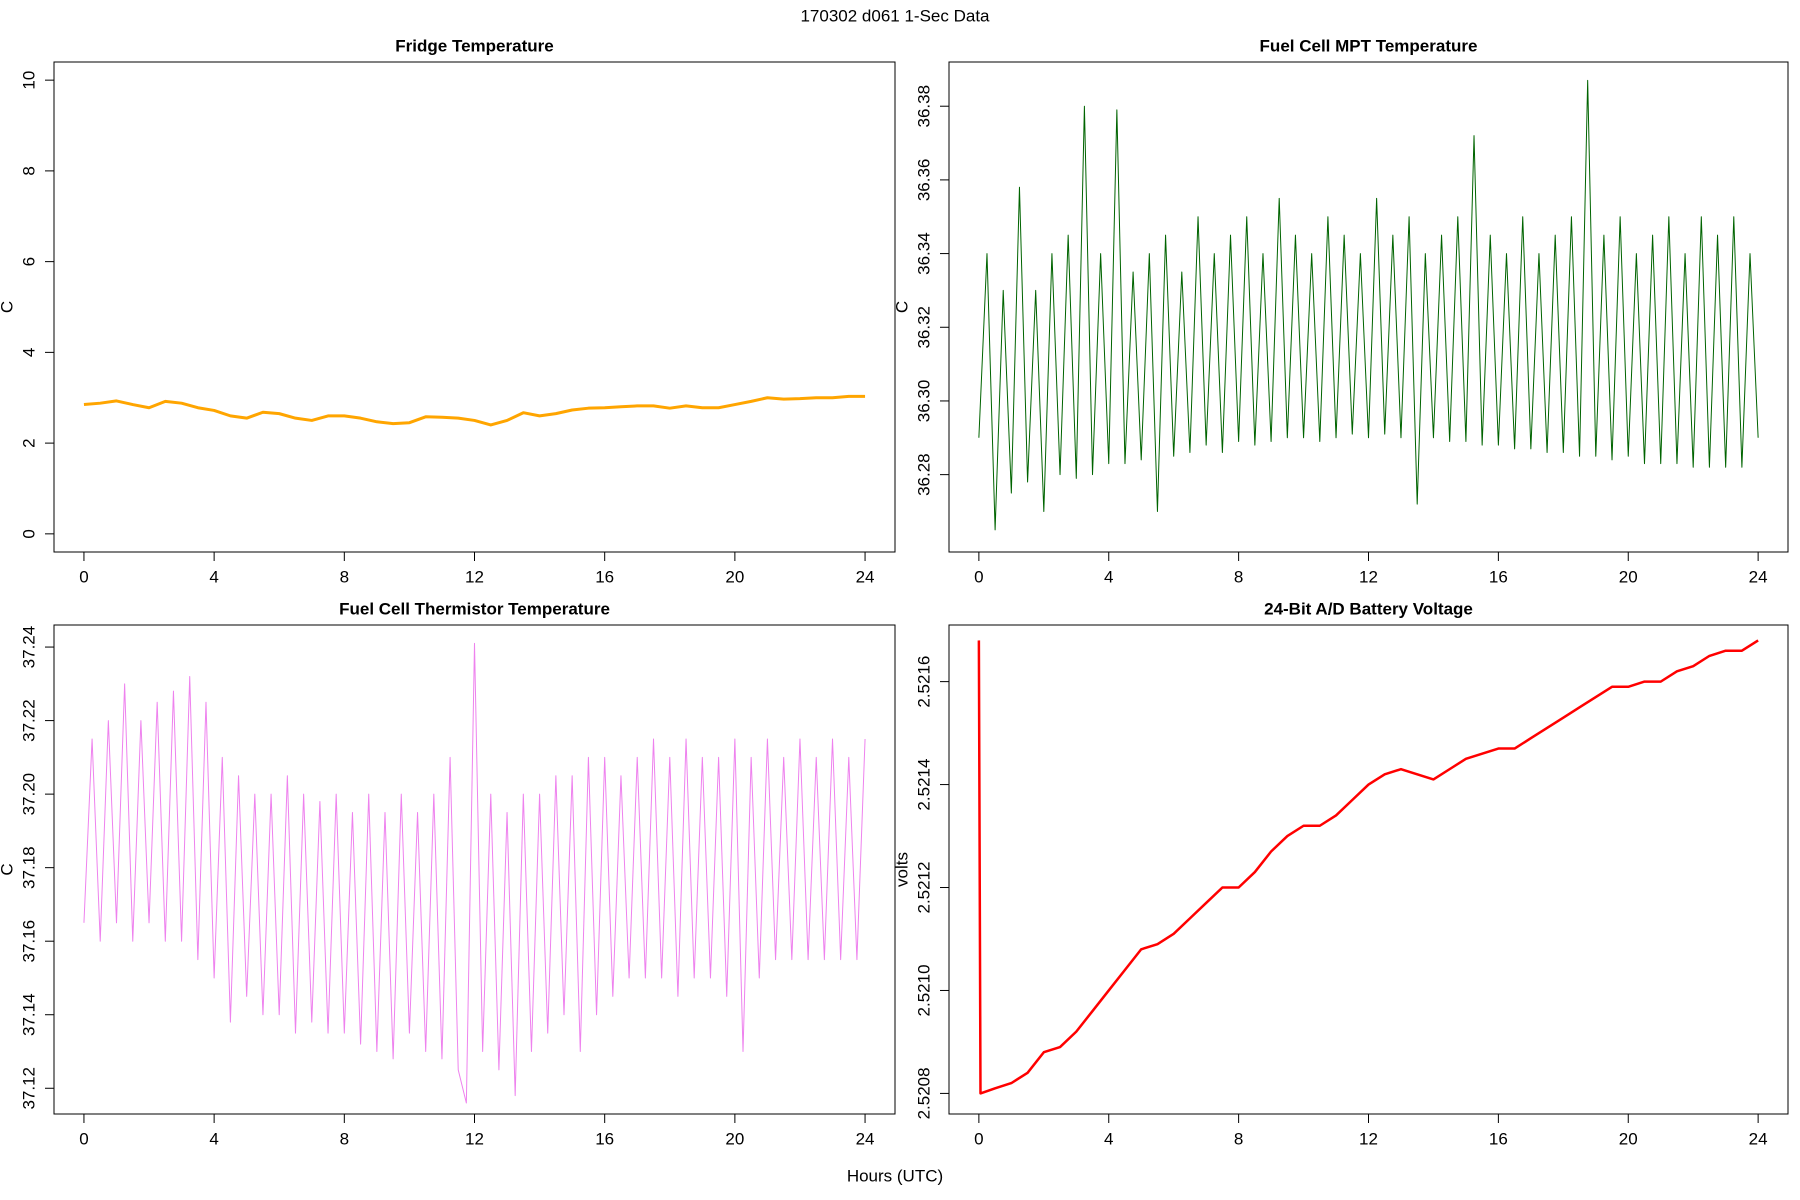 The width and height of the screenshot is (1800, 1200). What do you see at coordinates (28, 1014) in the screenshot?
I see `y-tick-label: 37.14` at bounding box center [28, 1014].